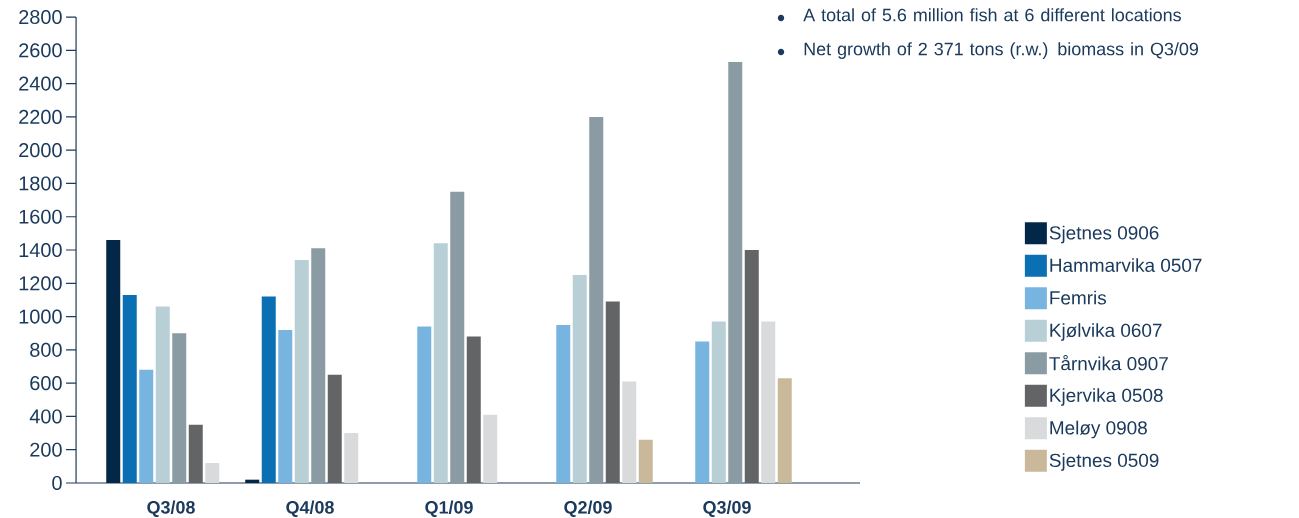  I want to click on y-tick-label: 800, so click(46, 349).